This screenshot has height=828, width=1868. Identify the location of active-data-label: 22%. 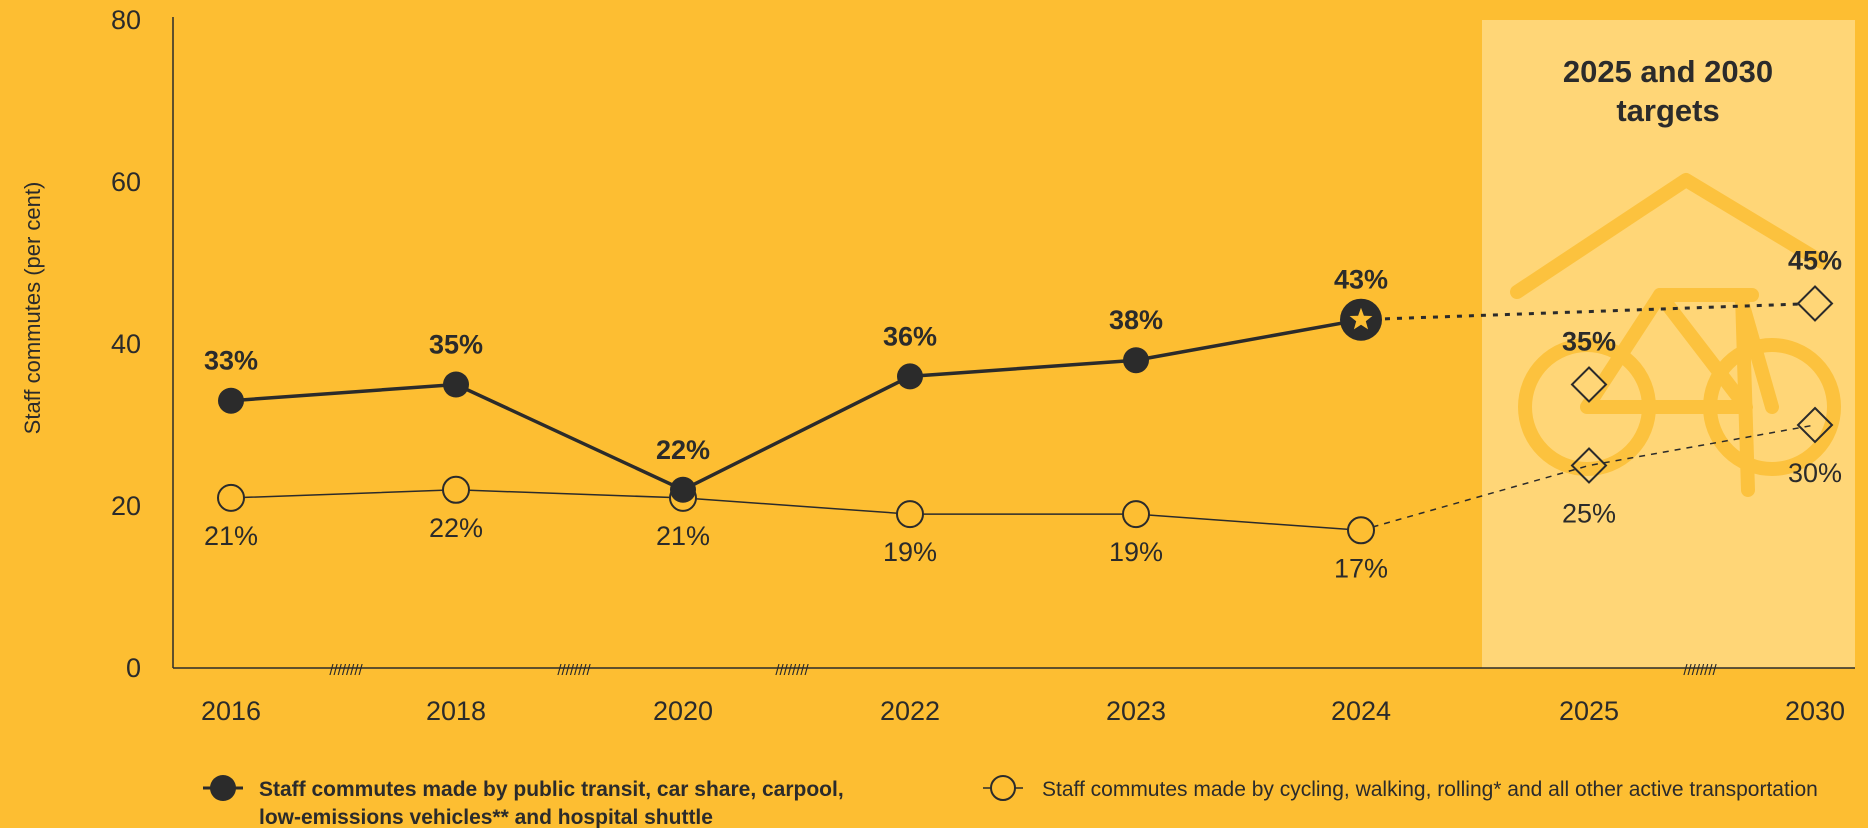
(456, 528).